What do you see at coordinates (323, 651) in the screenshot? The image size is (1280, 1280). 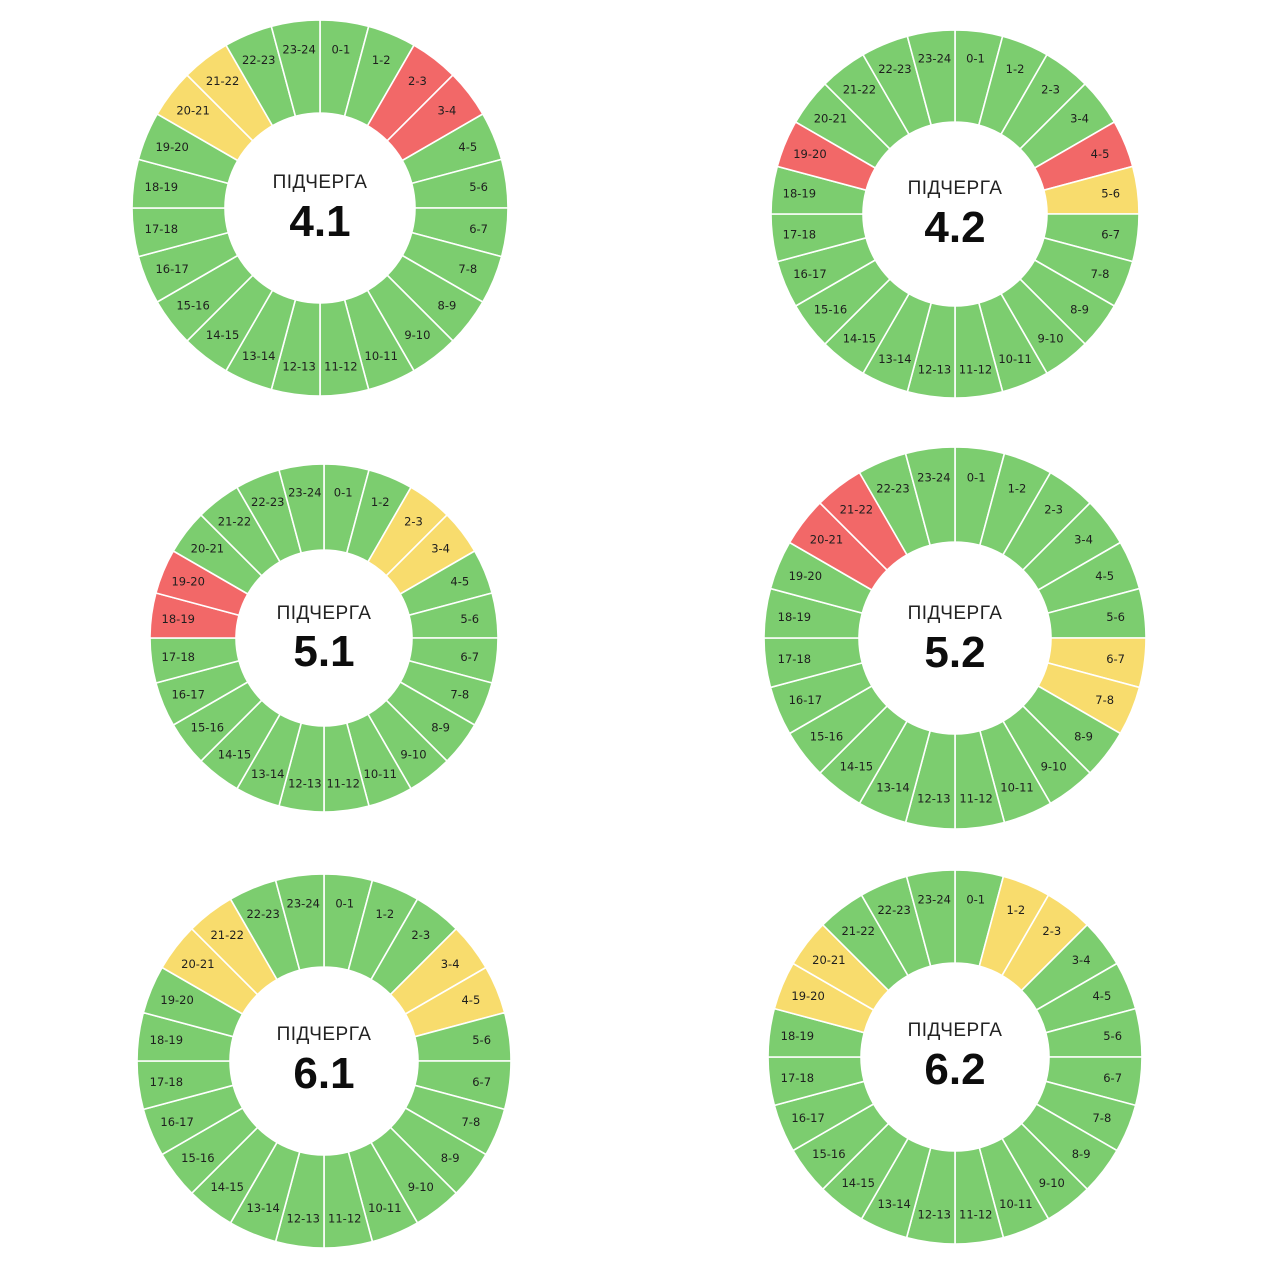 I see `queue-number: 5.1` at bounding box center [323, 651].